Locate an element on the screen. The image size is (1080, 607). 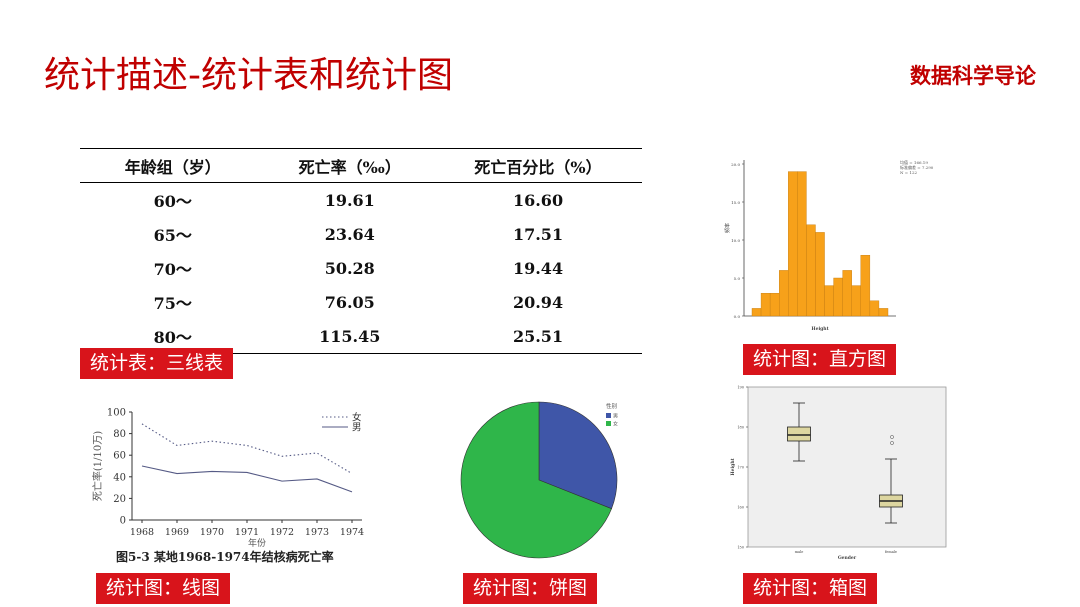
x-axis-label: Height is located at coordinates (820, 329).